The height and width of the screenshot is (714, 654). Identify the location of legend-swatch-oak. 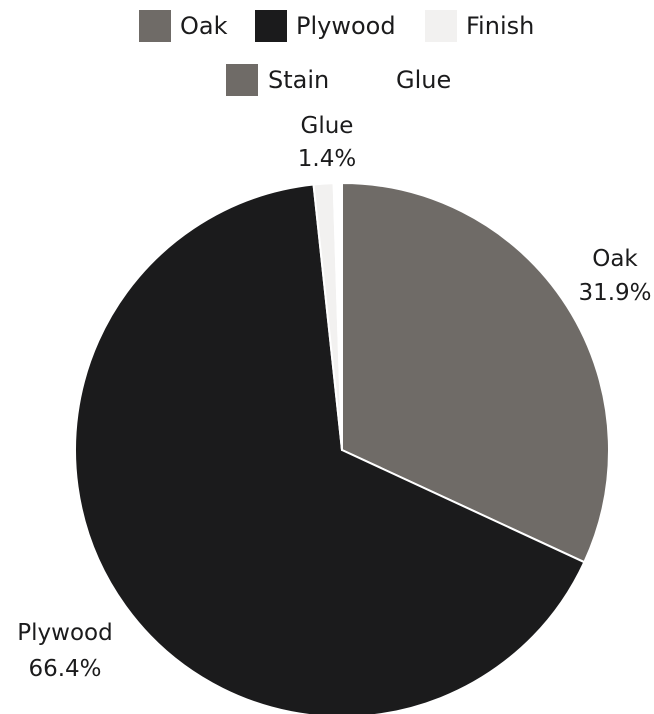
(155, 26).